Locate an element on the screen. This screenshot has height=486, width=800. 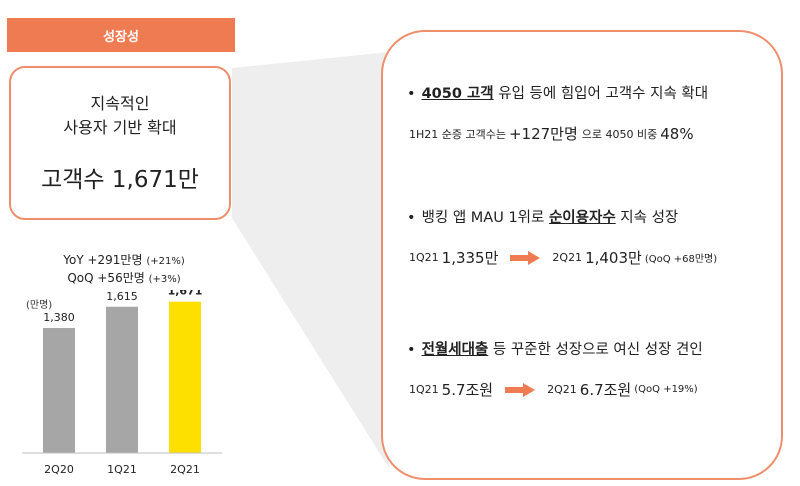
bar-value-label-2Q20: 1,380 is located at coordinates (59, 317).